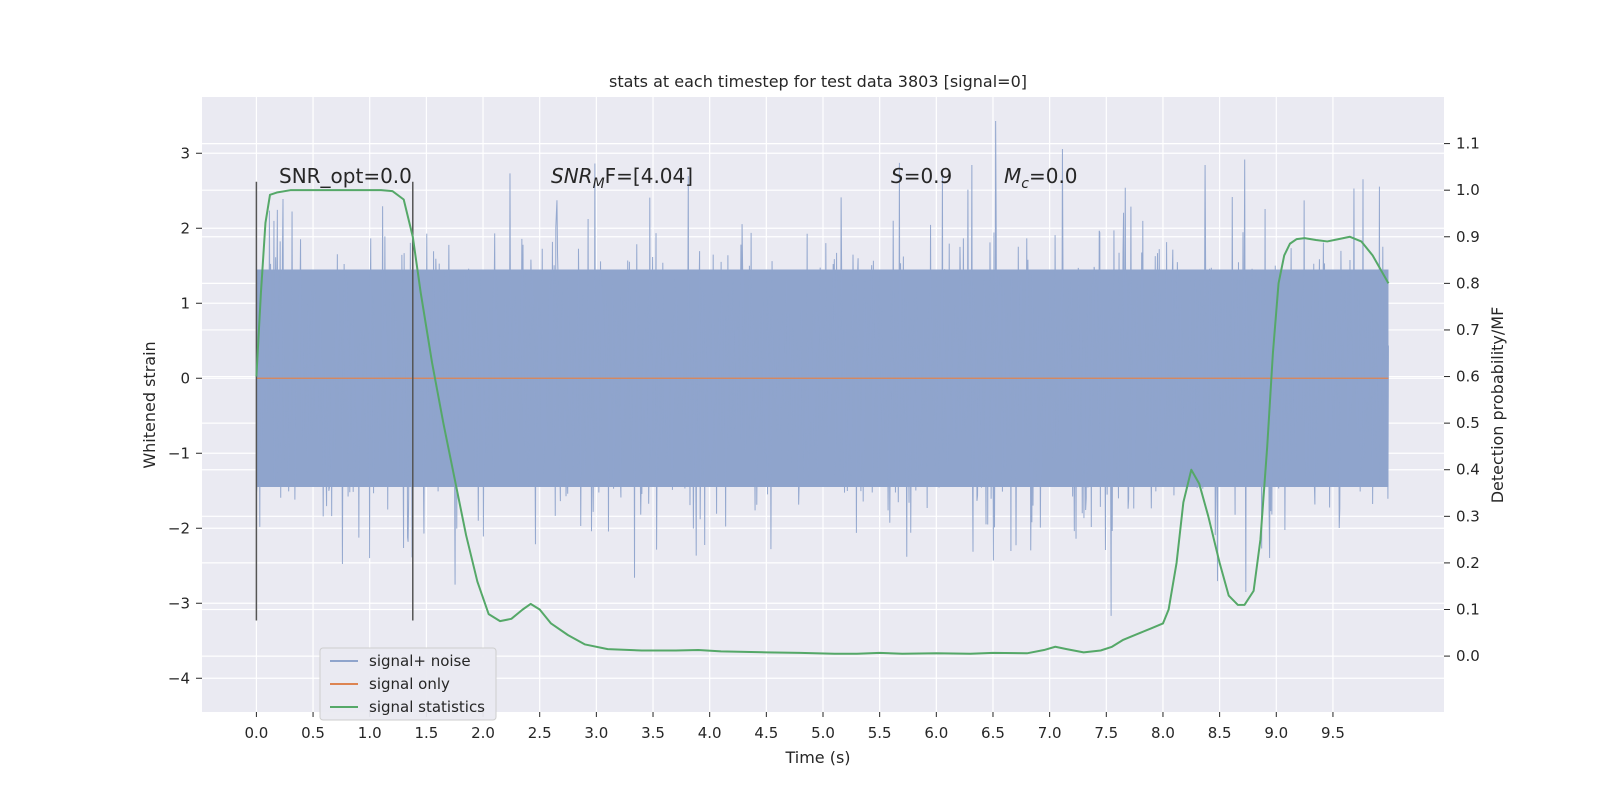 This screenshot has width=1600, height=800. What do you see at coordinates (1468, 190) in the screenshot?
I see `y2-tick-label-1: 1.0` at bounding box center [1468, 190].